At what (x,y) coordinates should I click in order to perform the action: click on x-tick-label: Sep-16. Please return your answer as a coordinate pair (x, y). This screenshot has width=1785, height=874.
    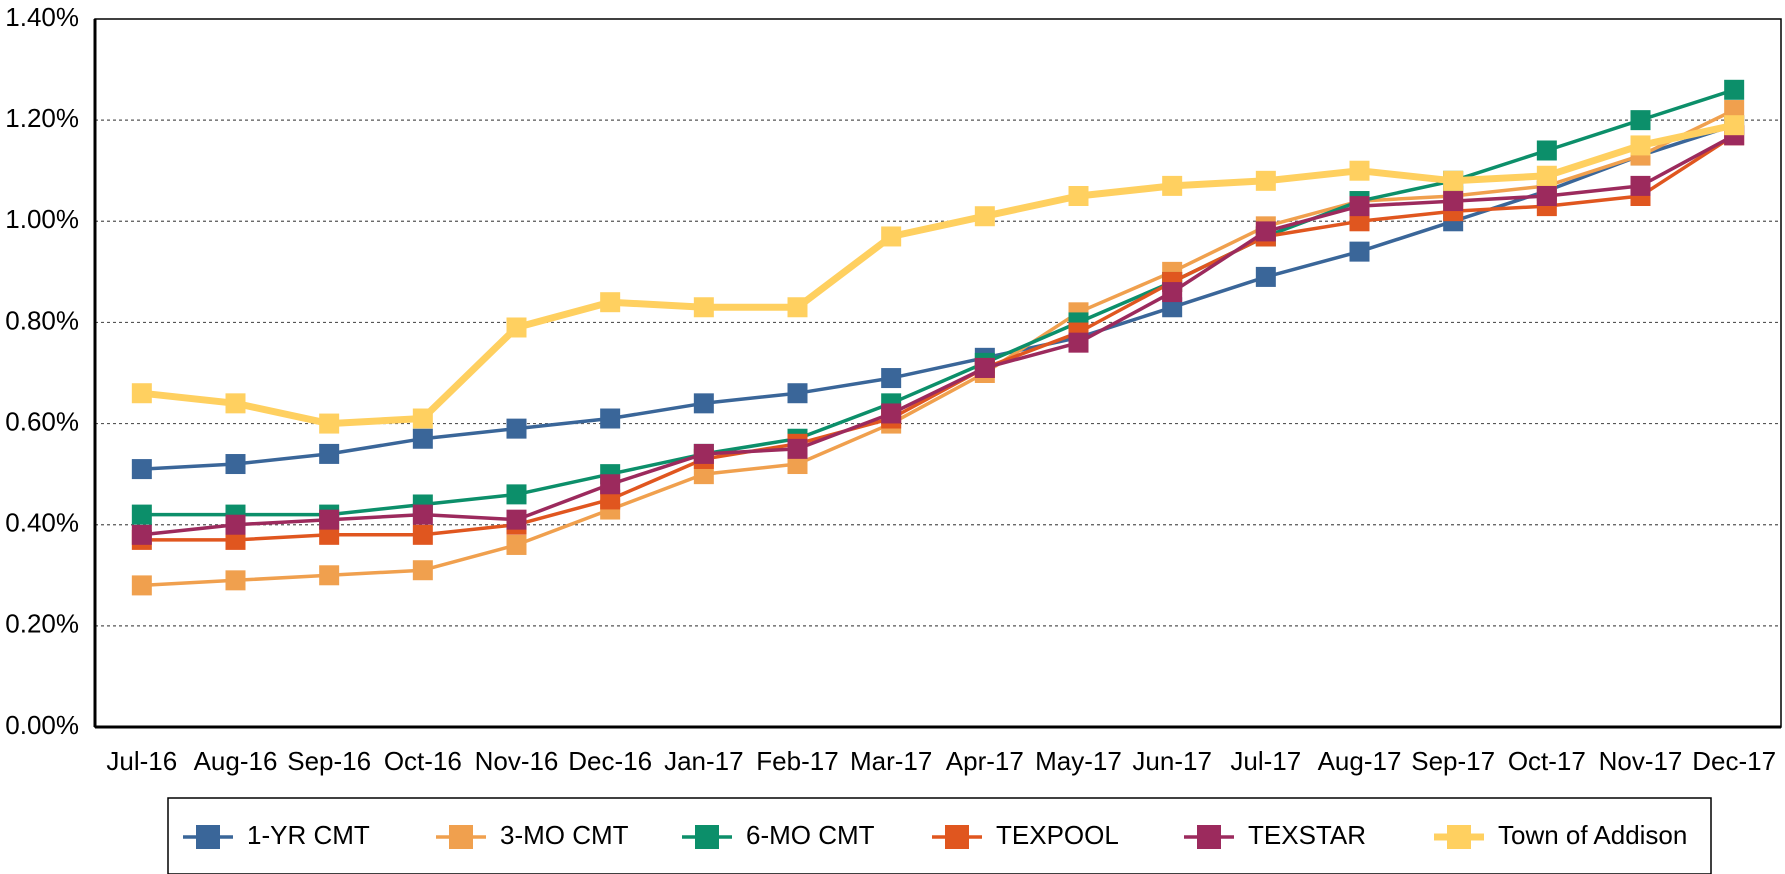
    Looking at the image, I should click on (329, 761).